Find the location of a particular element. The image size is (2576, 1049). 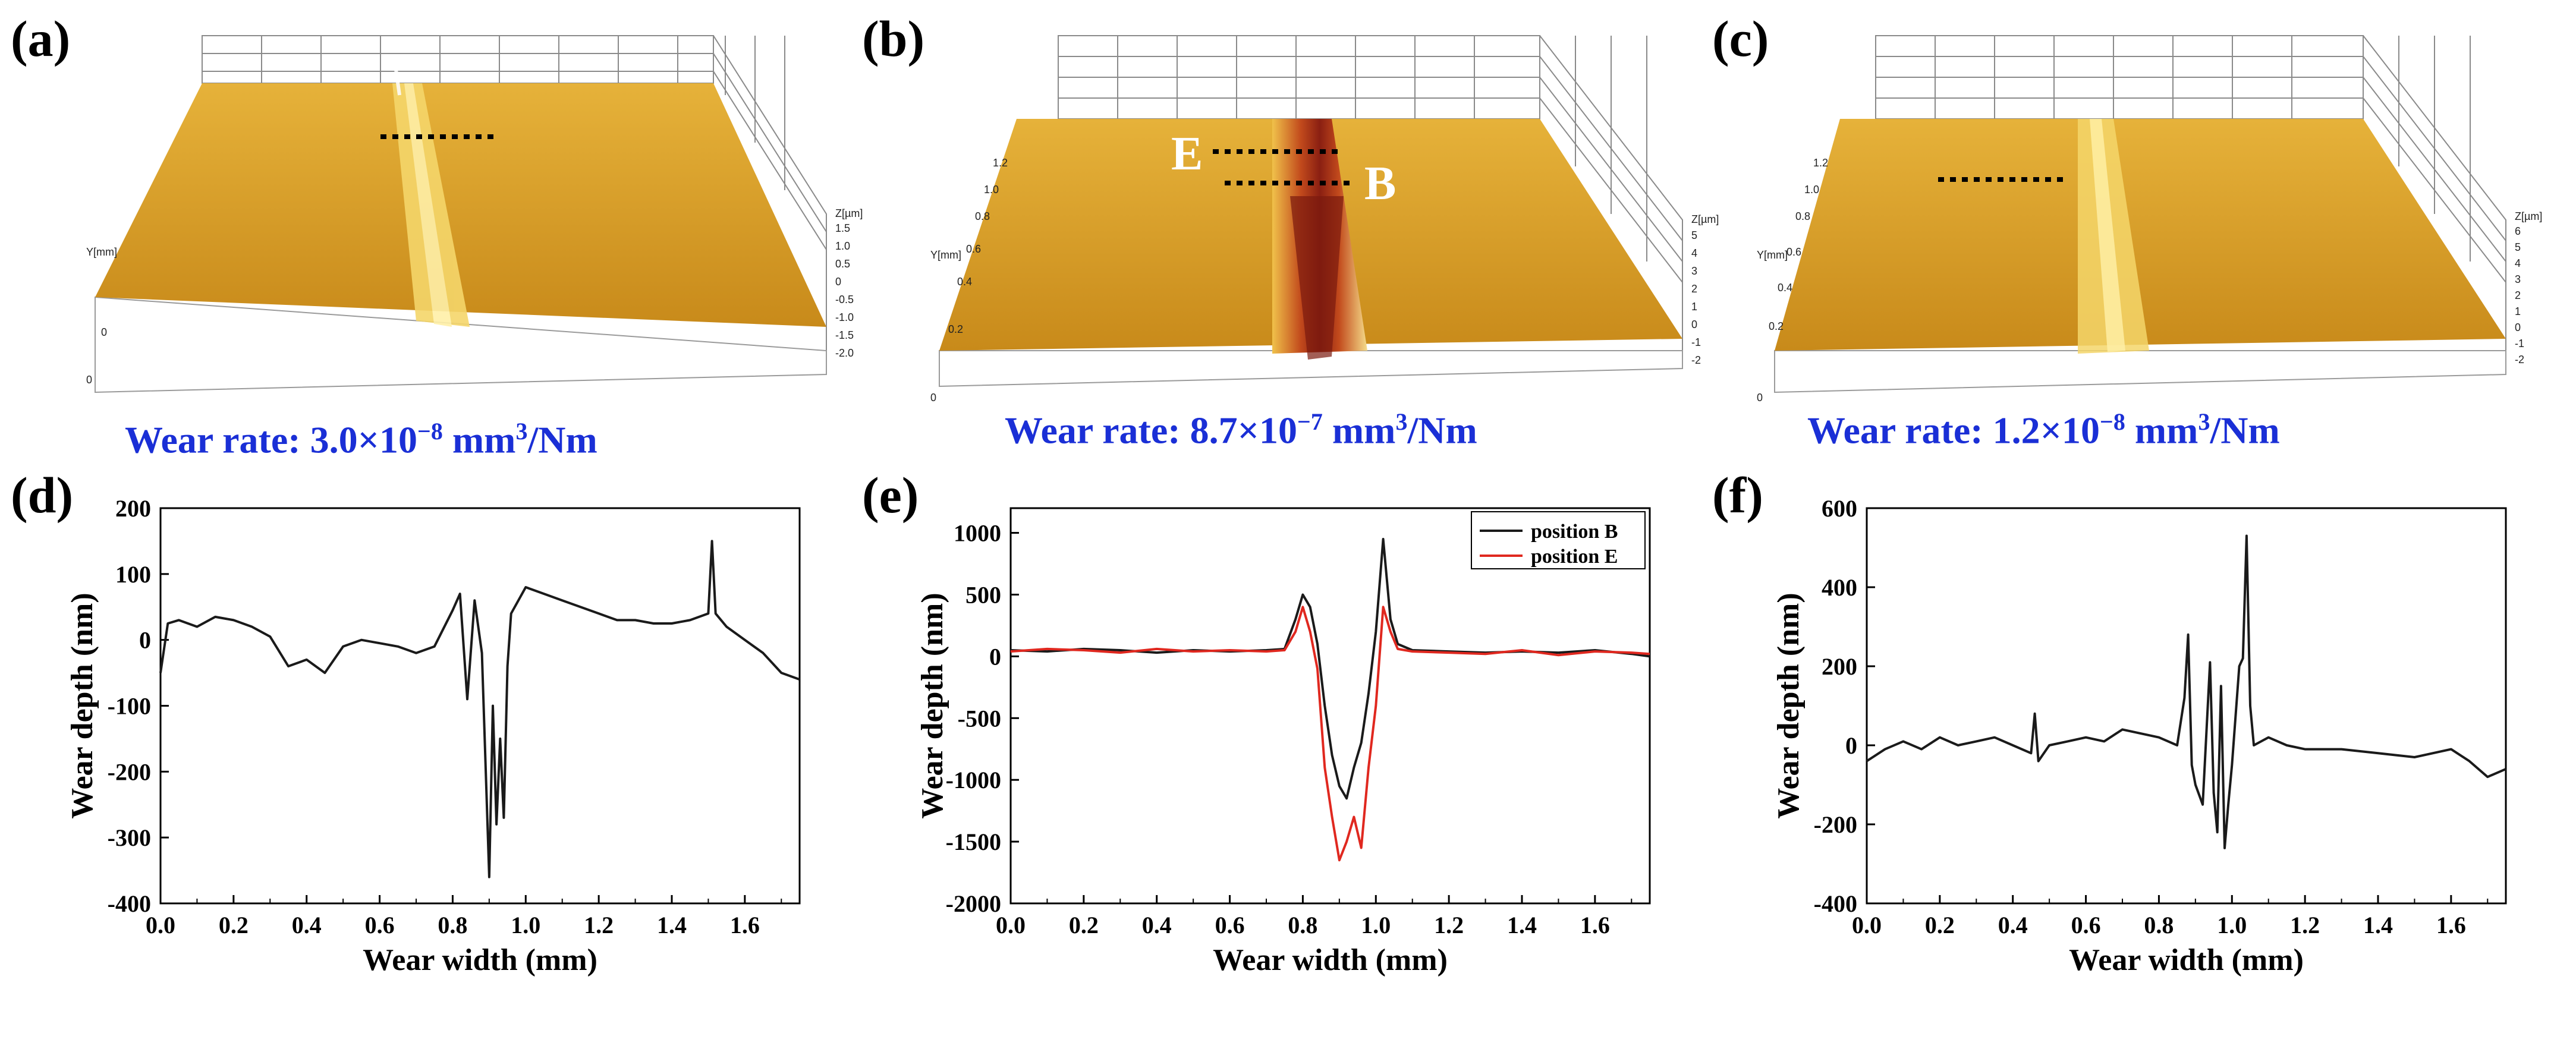

x-tick-label: 0.0 is located at coordinates (1011, 925).